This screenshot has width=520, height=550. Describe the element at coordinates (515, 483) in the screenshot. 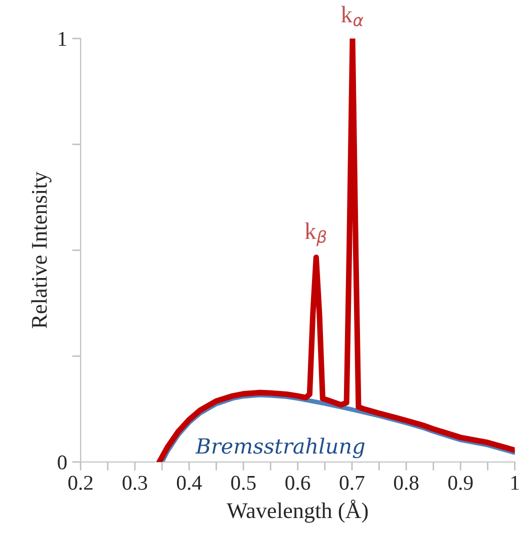

I see `x-tick-label: 1` at that location.